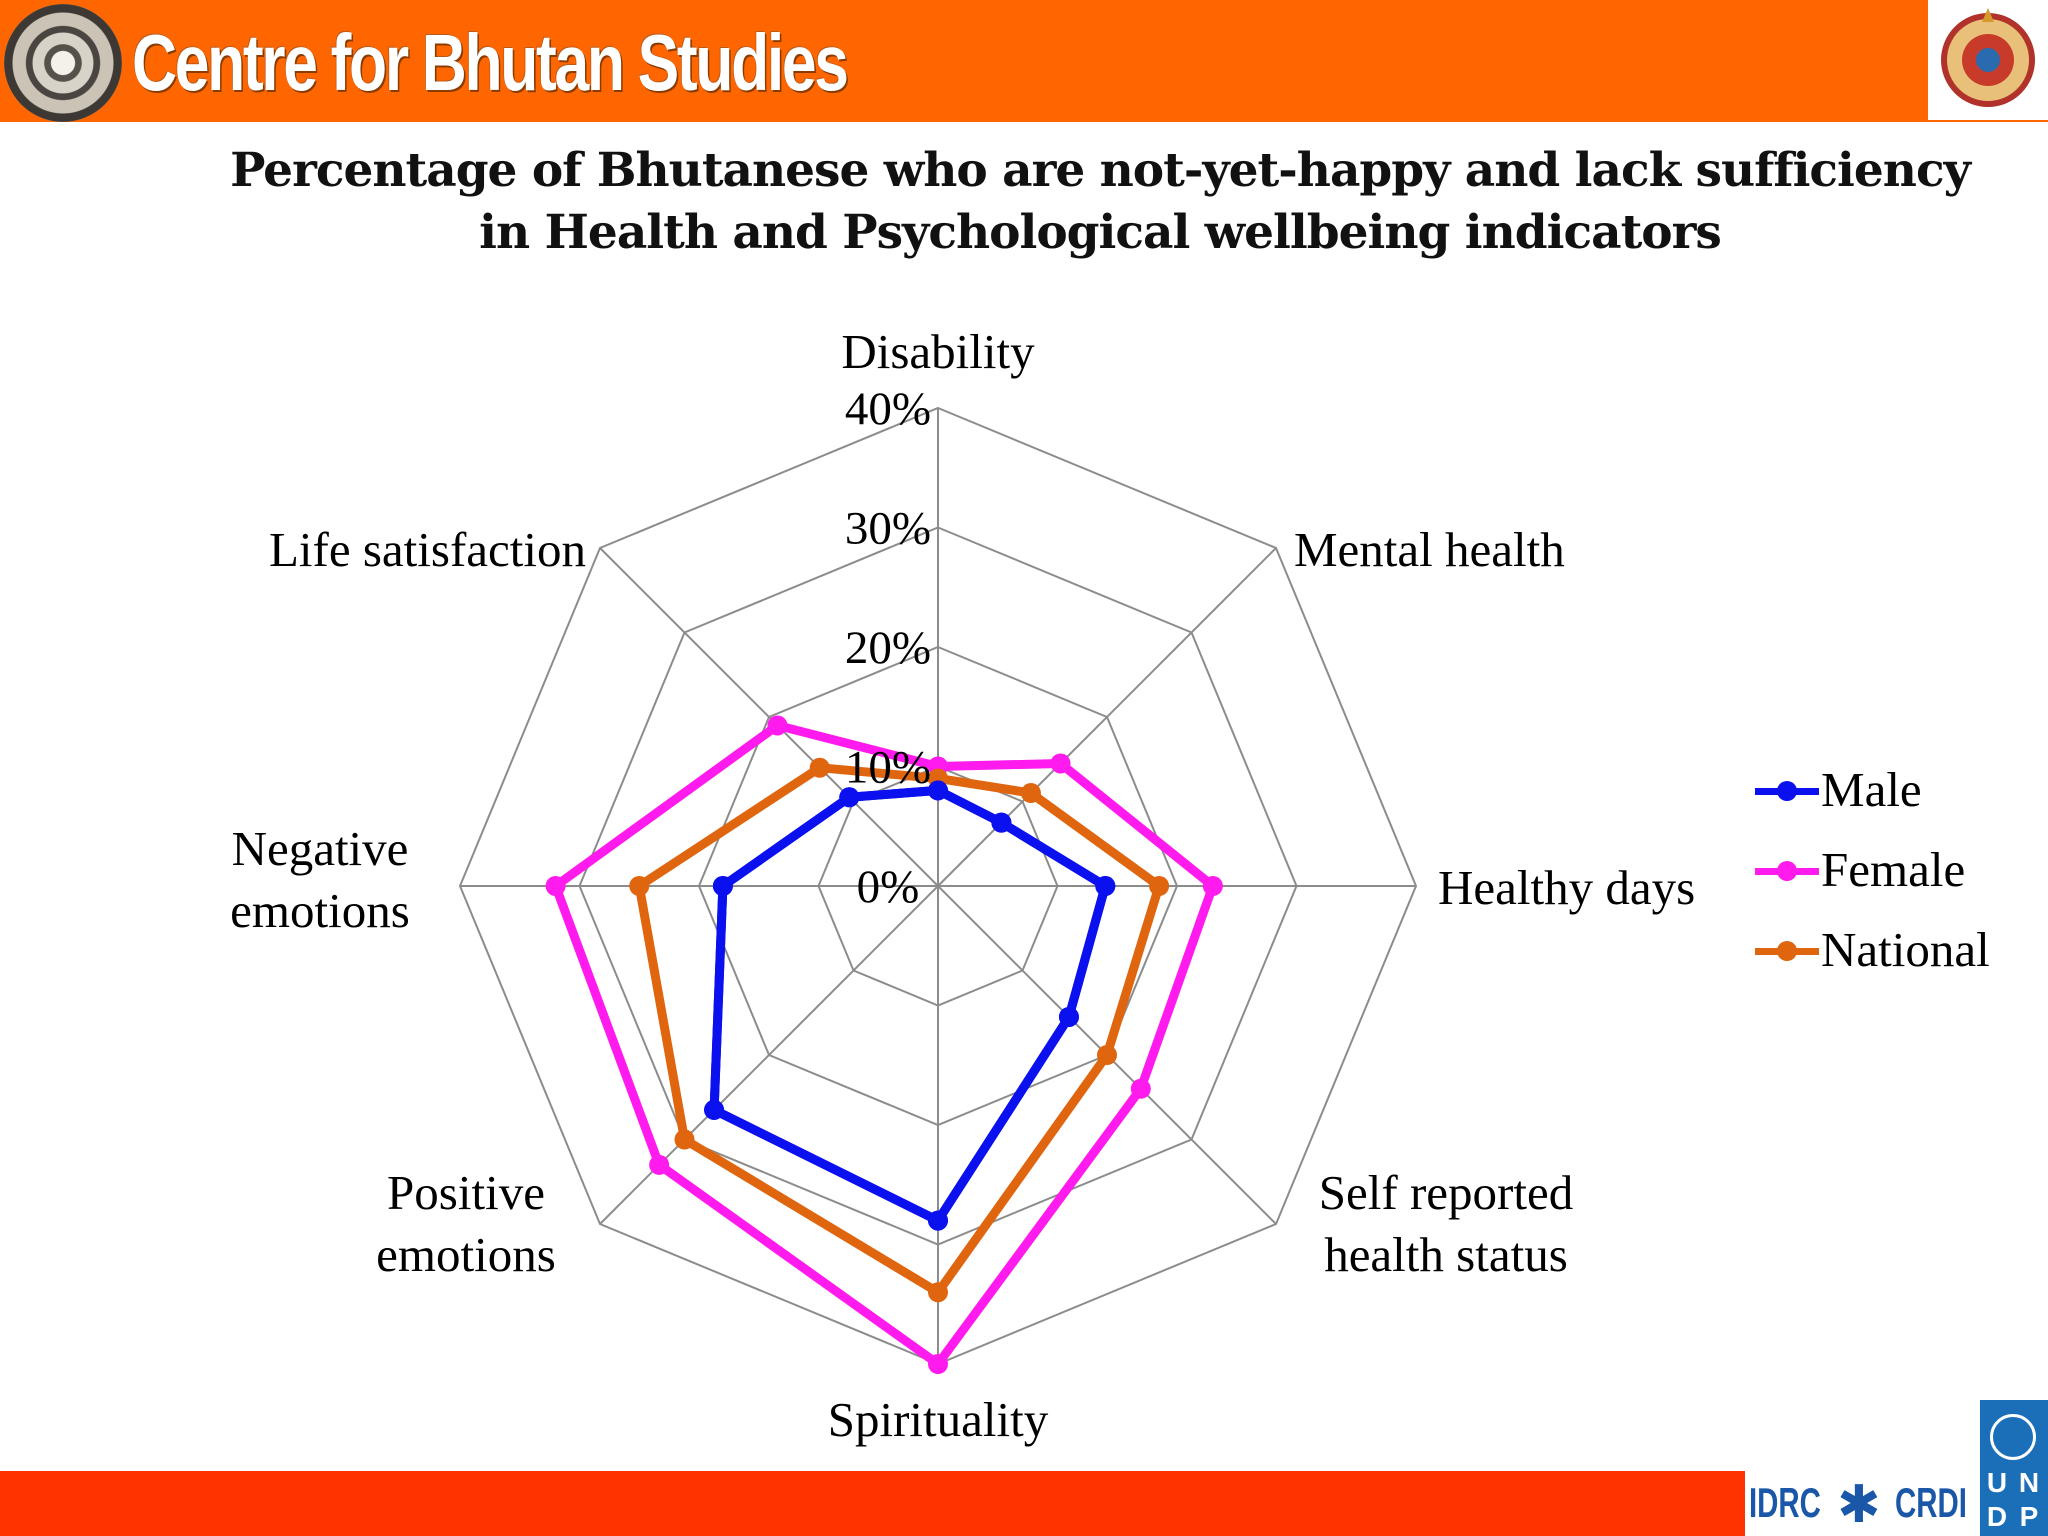 Image resolution: width=2048 pixels, height=1536 pixels. What do you see at coordinates (320, 879) in the screenshot?
I see `category-label: Negative emotions` at bounding box center [320, 879].